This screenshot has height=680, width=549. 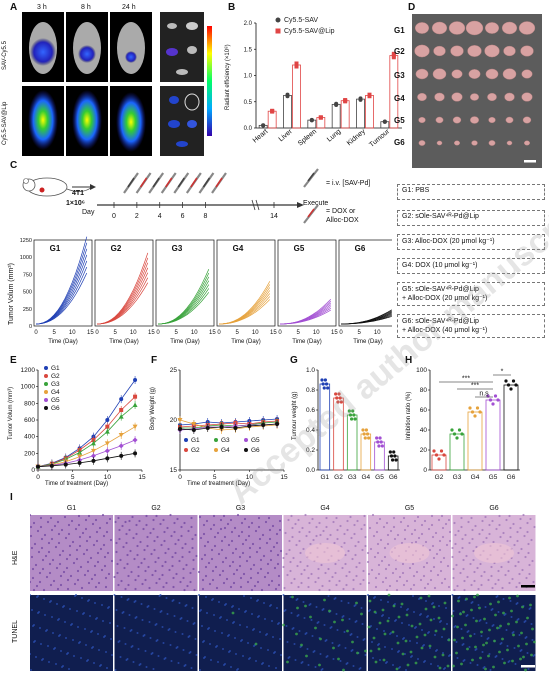 What do you see at coordinates (86, 460) in the screenshot?
I see `chart-e-line-G6` at bounding box center [86, 460].